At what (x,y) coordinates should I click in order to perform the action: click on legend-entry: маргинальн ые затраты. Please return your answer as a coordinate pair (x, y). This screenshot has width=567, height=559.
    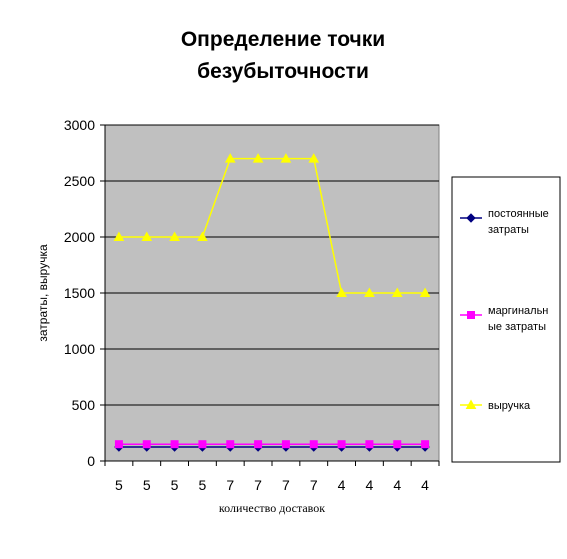
    Looking at the image, I should click on (504, 319).